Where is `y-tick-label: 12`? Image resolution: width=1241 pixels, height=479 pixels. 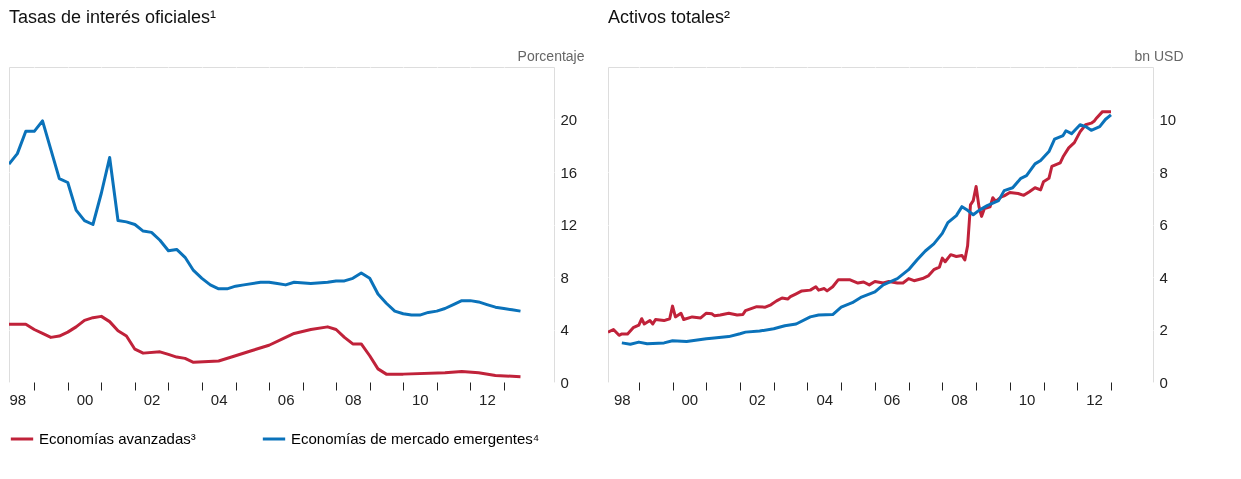
y-tick-label: 12 is located at coordinates (569, 224).